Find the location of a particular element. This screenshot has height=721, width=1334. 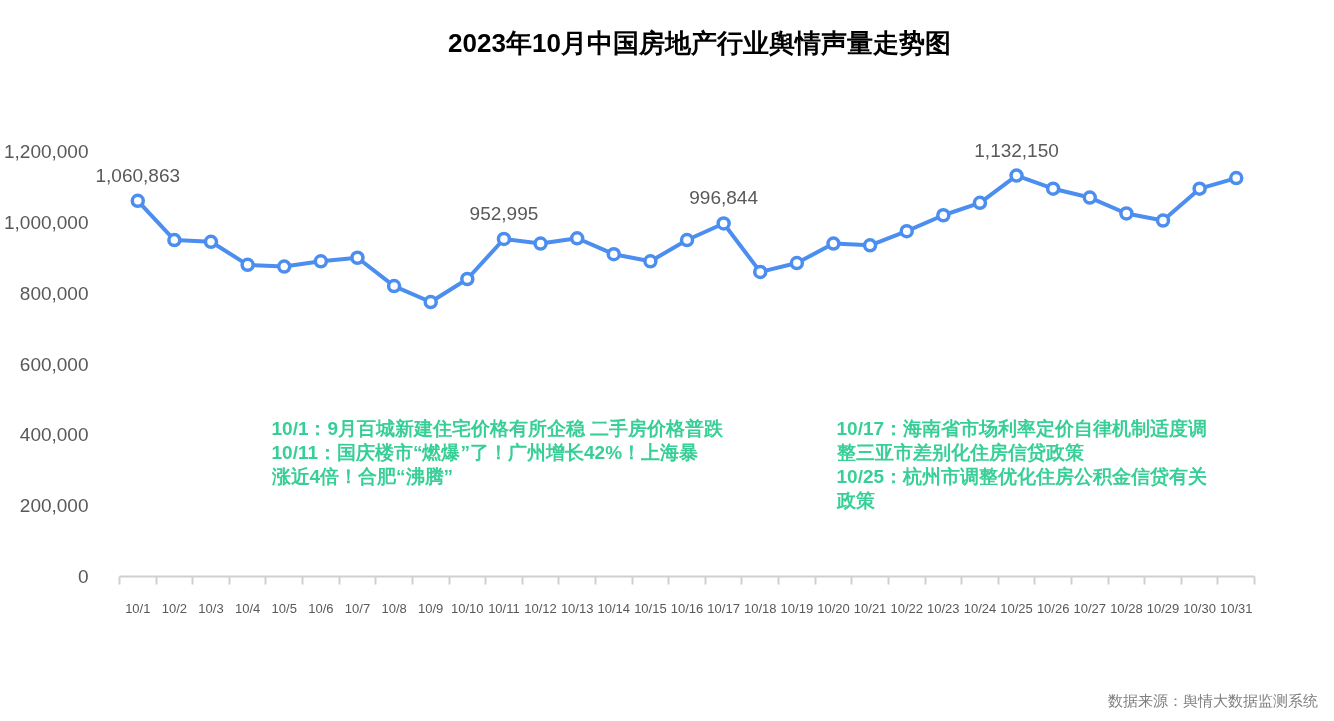

x-tick-label: 10/6 is located at coordinates (321, 608).